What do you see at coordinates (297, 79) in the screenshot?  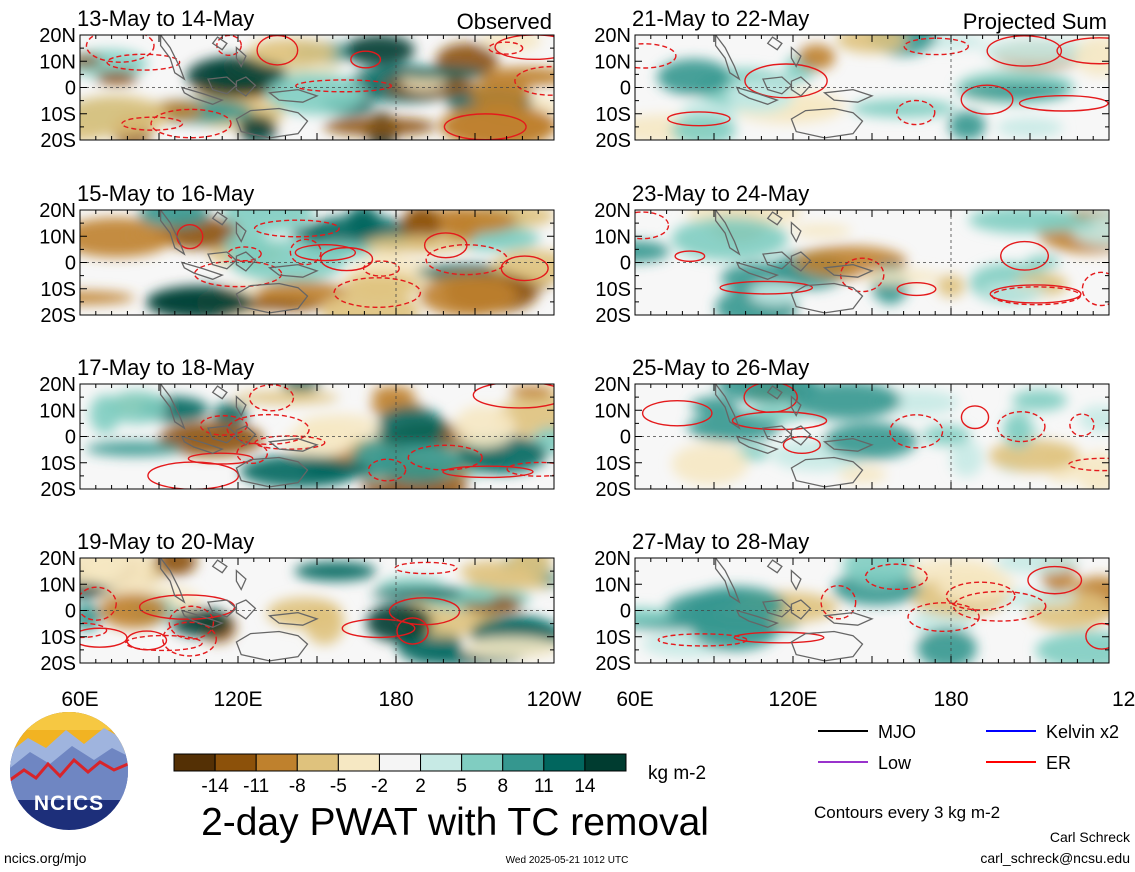 I see `map-panel: 20N 10N 0 10S 20S 13-May to 14-May Observed` at bounding box center [297, 79].